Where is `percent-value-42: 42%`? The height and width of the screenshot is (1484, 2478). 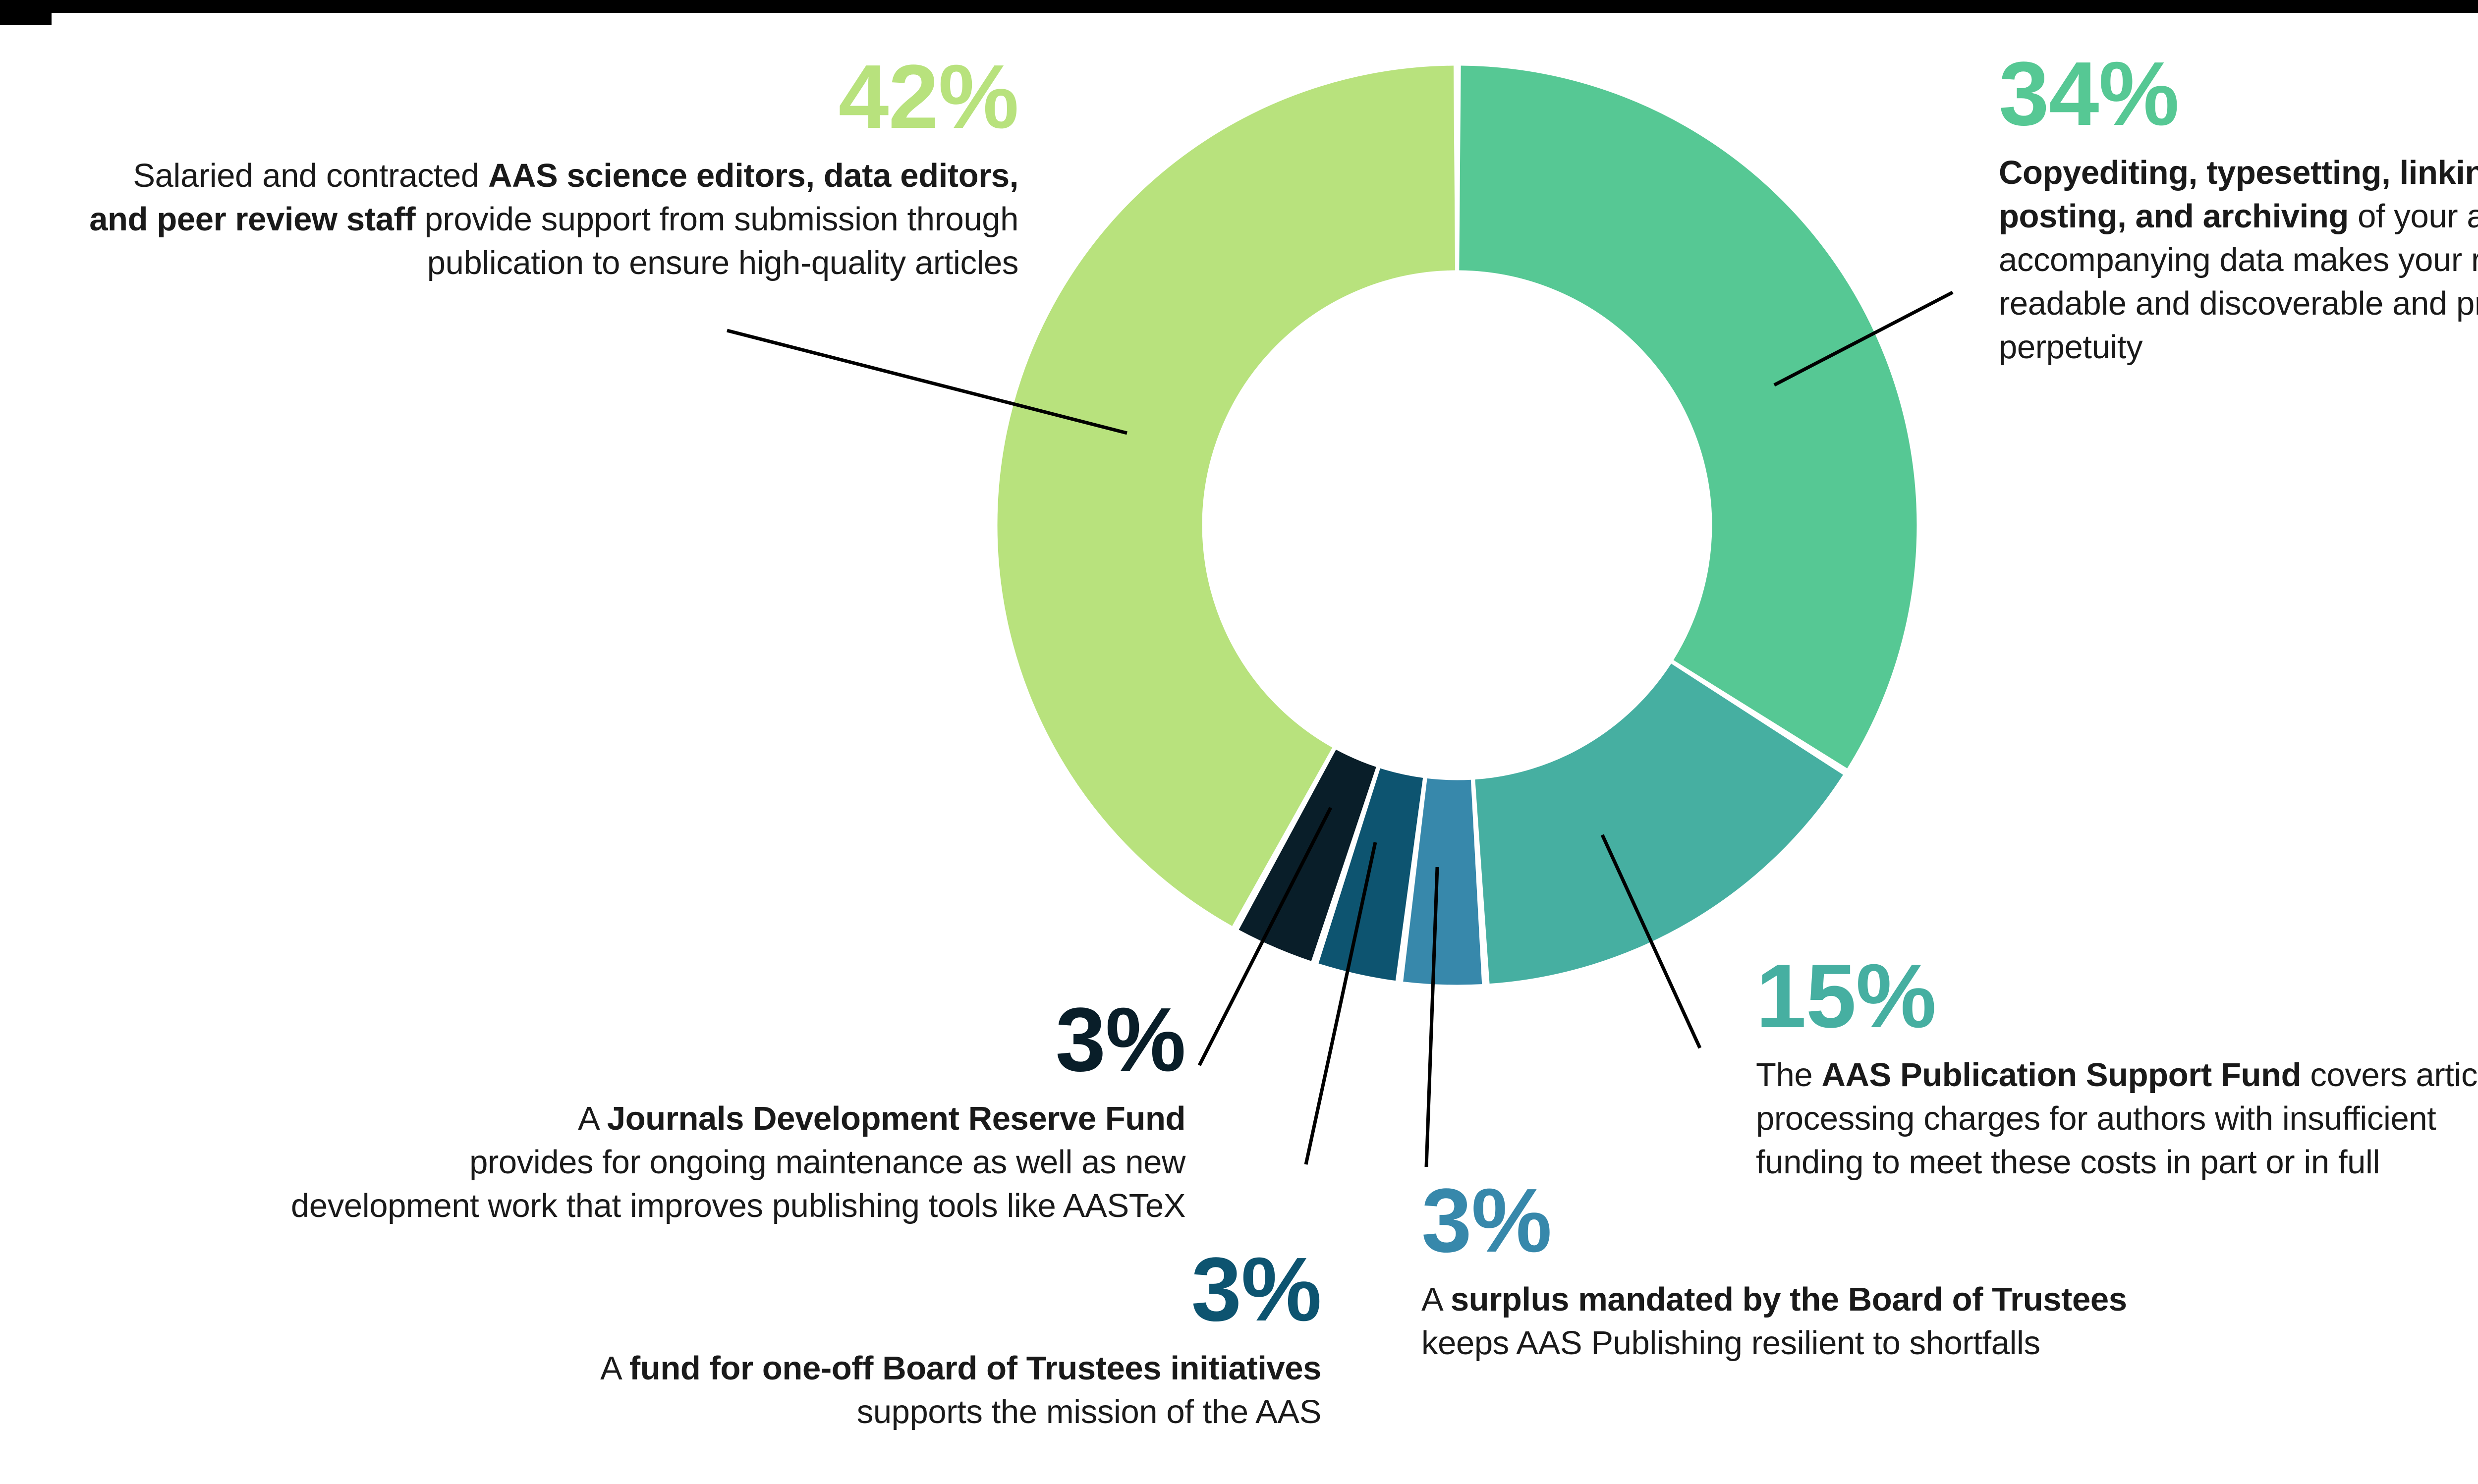 percent-value-42: 42% is located at coordinates (929, 96).